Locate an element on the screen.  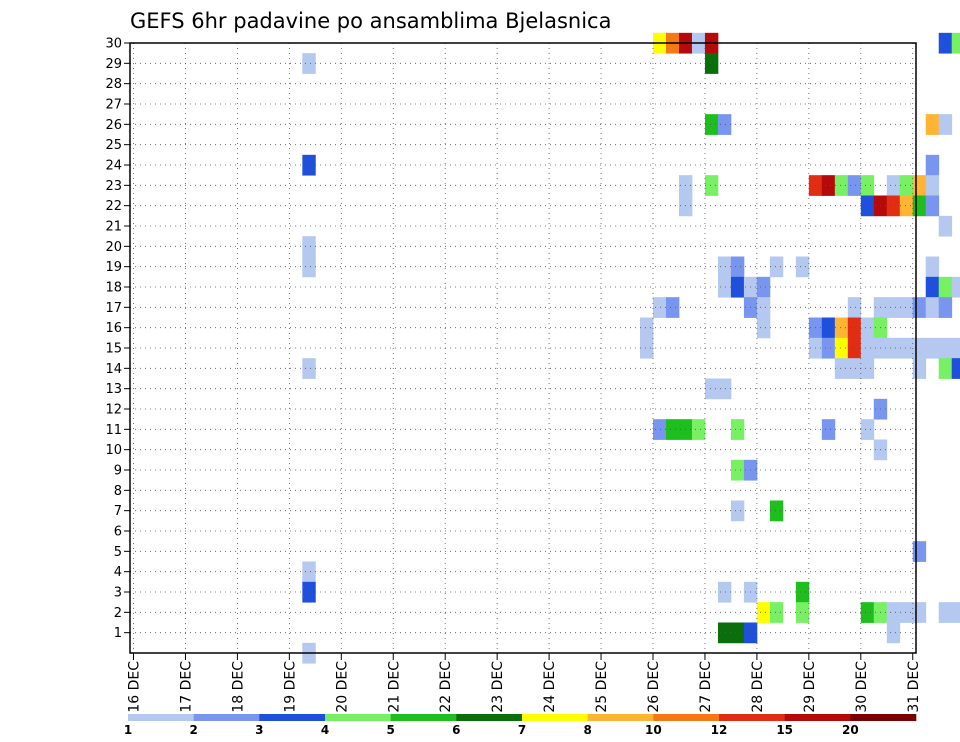
y-tick-label: 15 is located at coordinates (113, 349).